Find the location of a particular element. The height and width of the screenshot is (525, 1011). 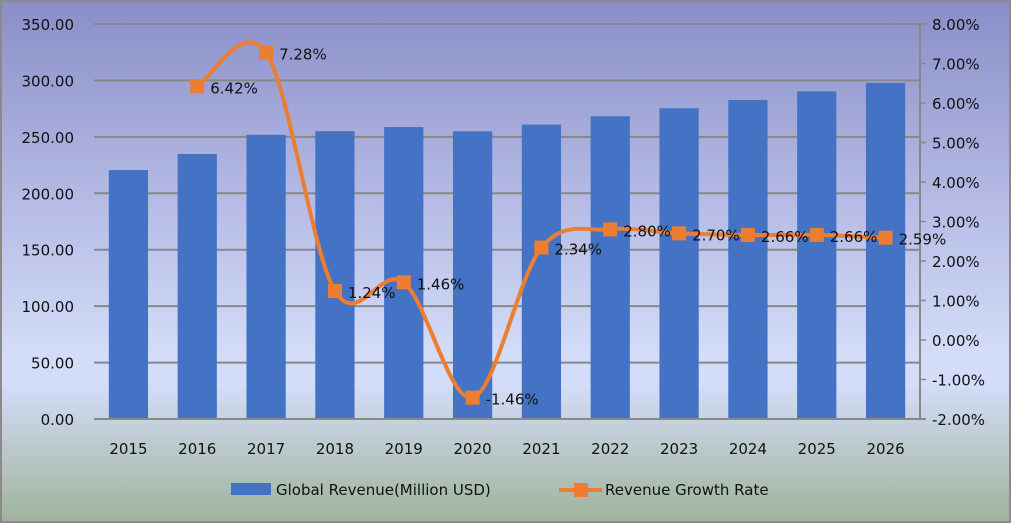

bar-2017 is located at coordinates (266, 276).